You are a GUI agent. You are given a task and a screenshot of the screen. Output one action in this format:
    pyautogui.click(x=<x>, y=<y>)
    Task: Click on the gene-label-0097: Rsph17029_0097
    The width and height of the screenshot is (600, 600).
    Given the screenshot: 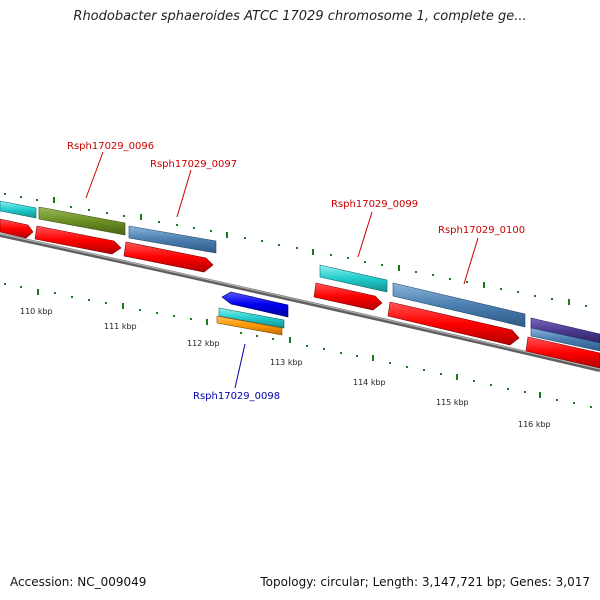 What is the action you would take?
    pyautogui.click(x=193, y=164)
    